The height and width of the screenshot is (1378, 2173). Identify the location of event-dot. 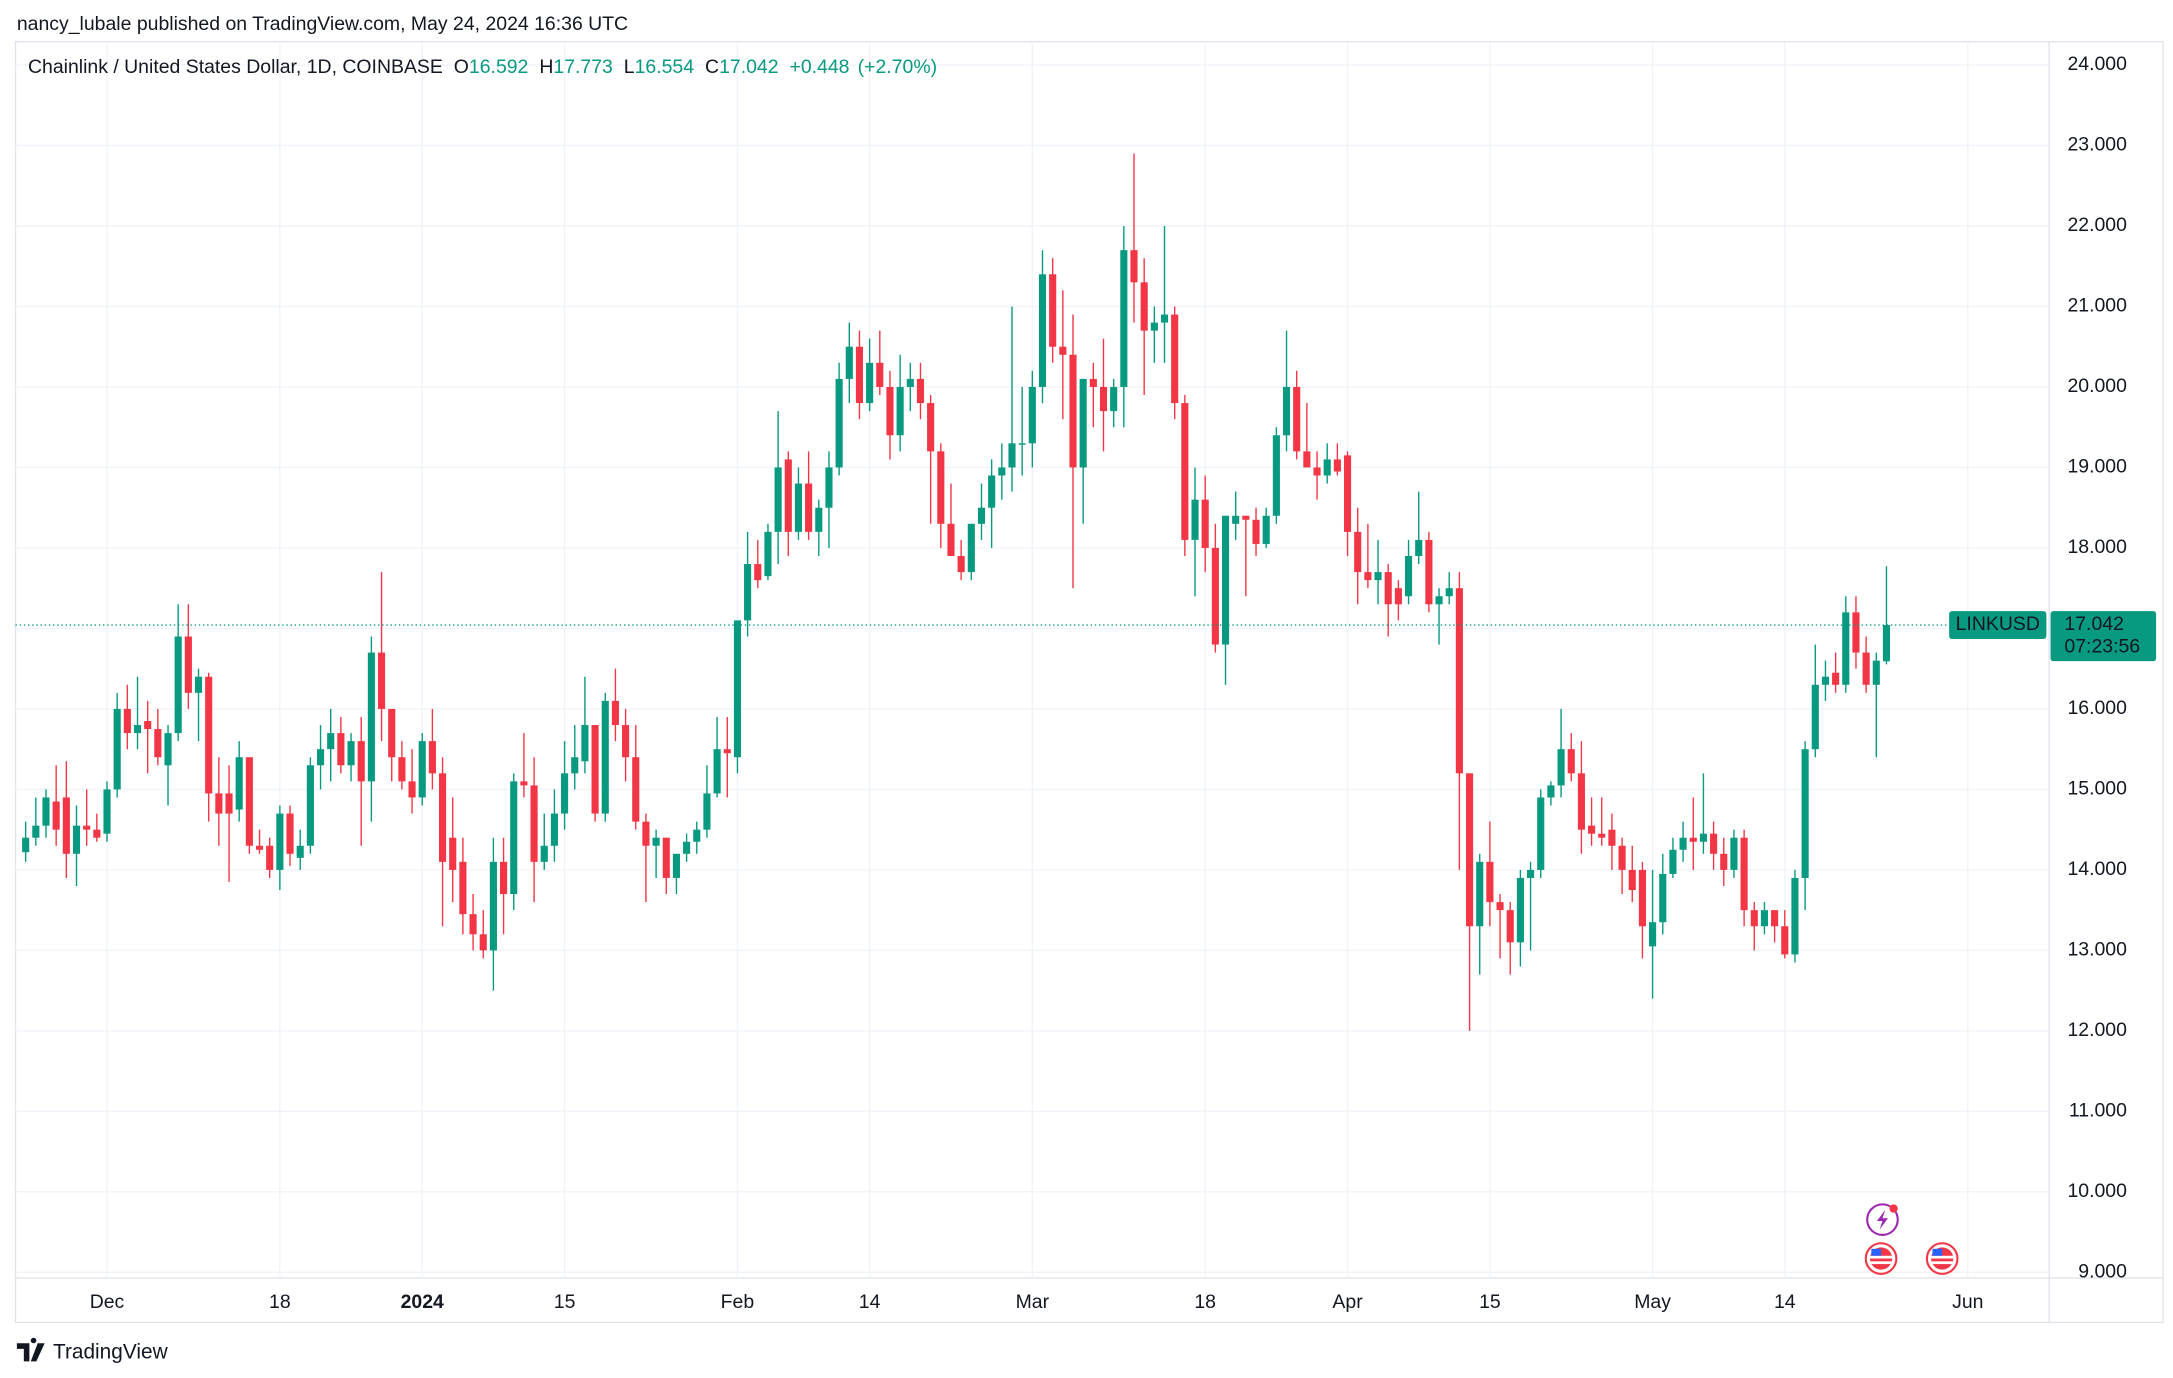
(1893, 1208).